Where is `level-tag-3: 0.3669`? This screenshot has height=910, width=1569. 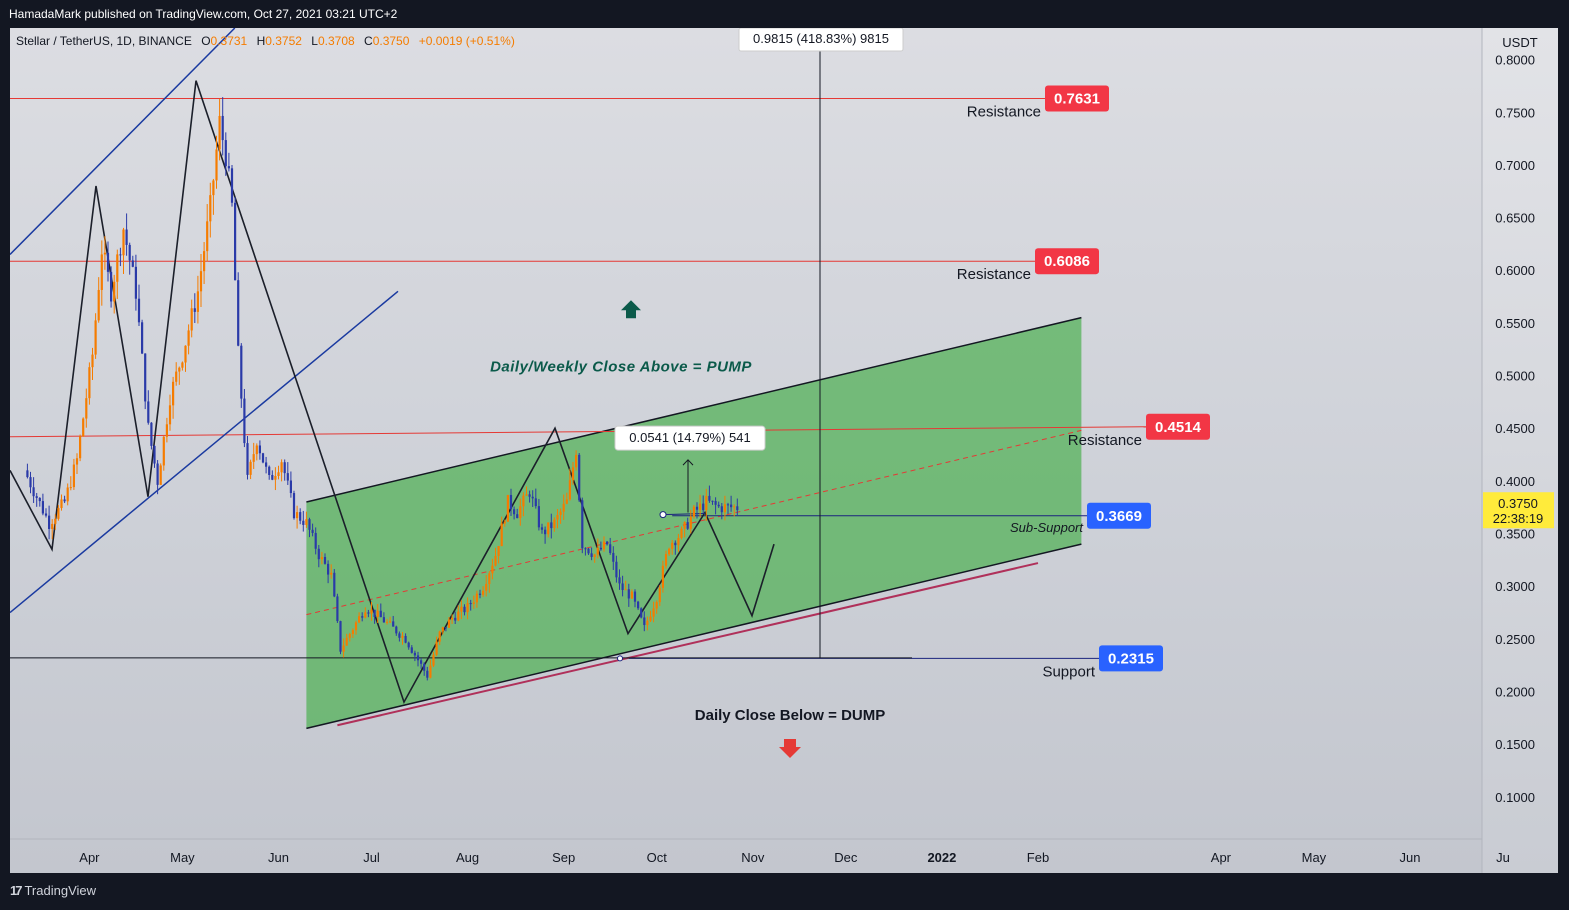
level-tag-3: 0.3669 is located at coordinates (1119, 515).